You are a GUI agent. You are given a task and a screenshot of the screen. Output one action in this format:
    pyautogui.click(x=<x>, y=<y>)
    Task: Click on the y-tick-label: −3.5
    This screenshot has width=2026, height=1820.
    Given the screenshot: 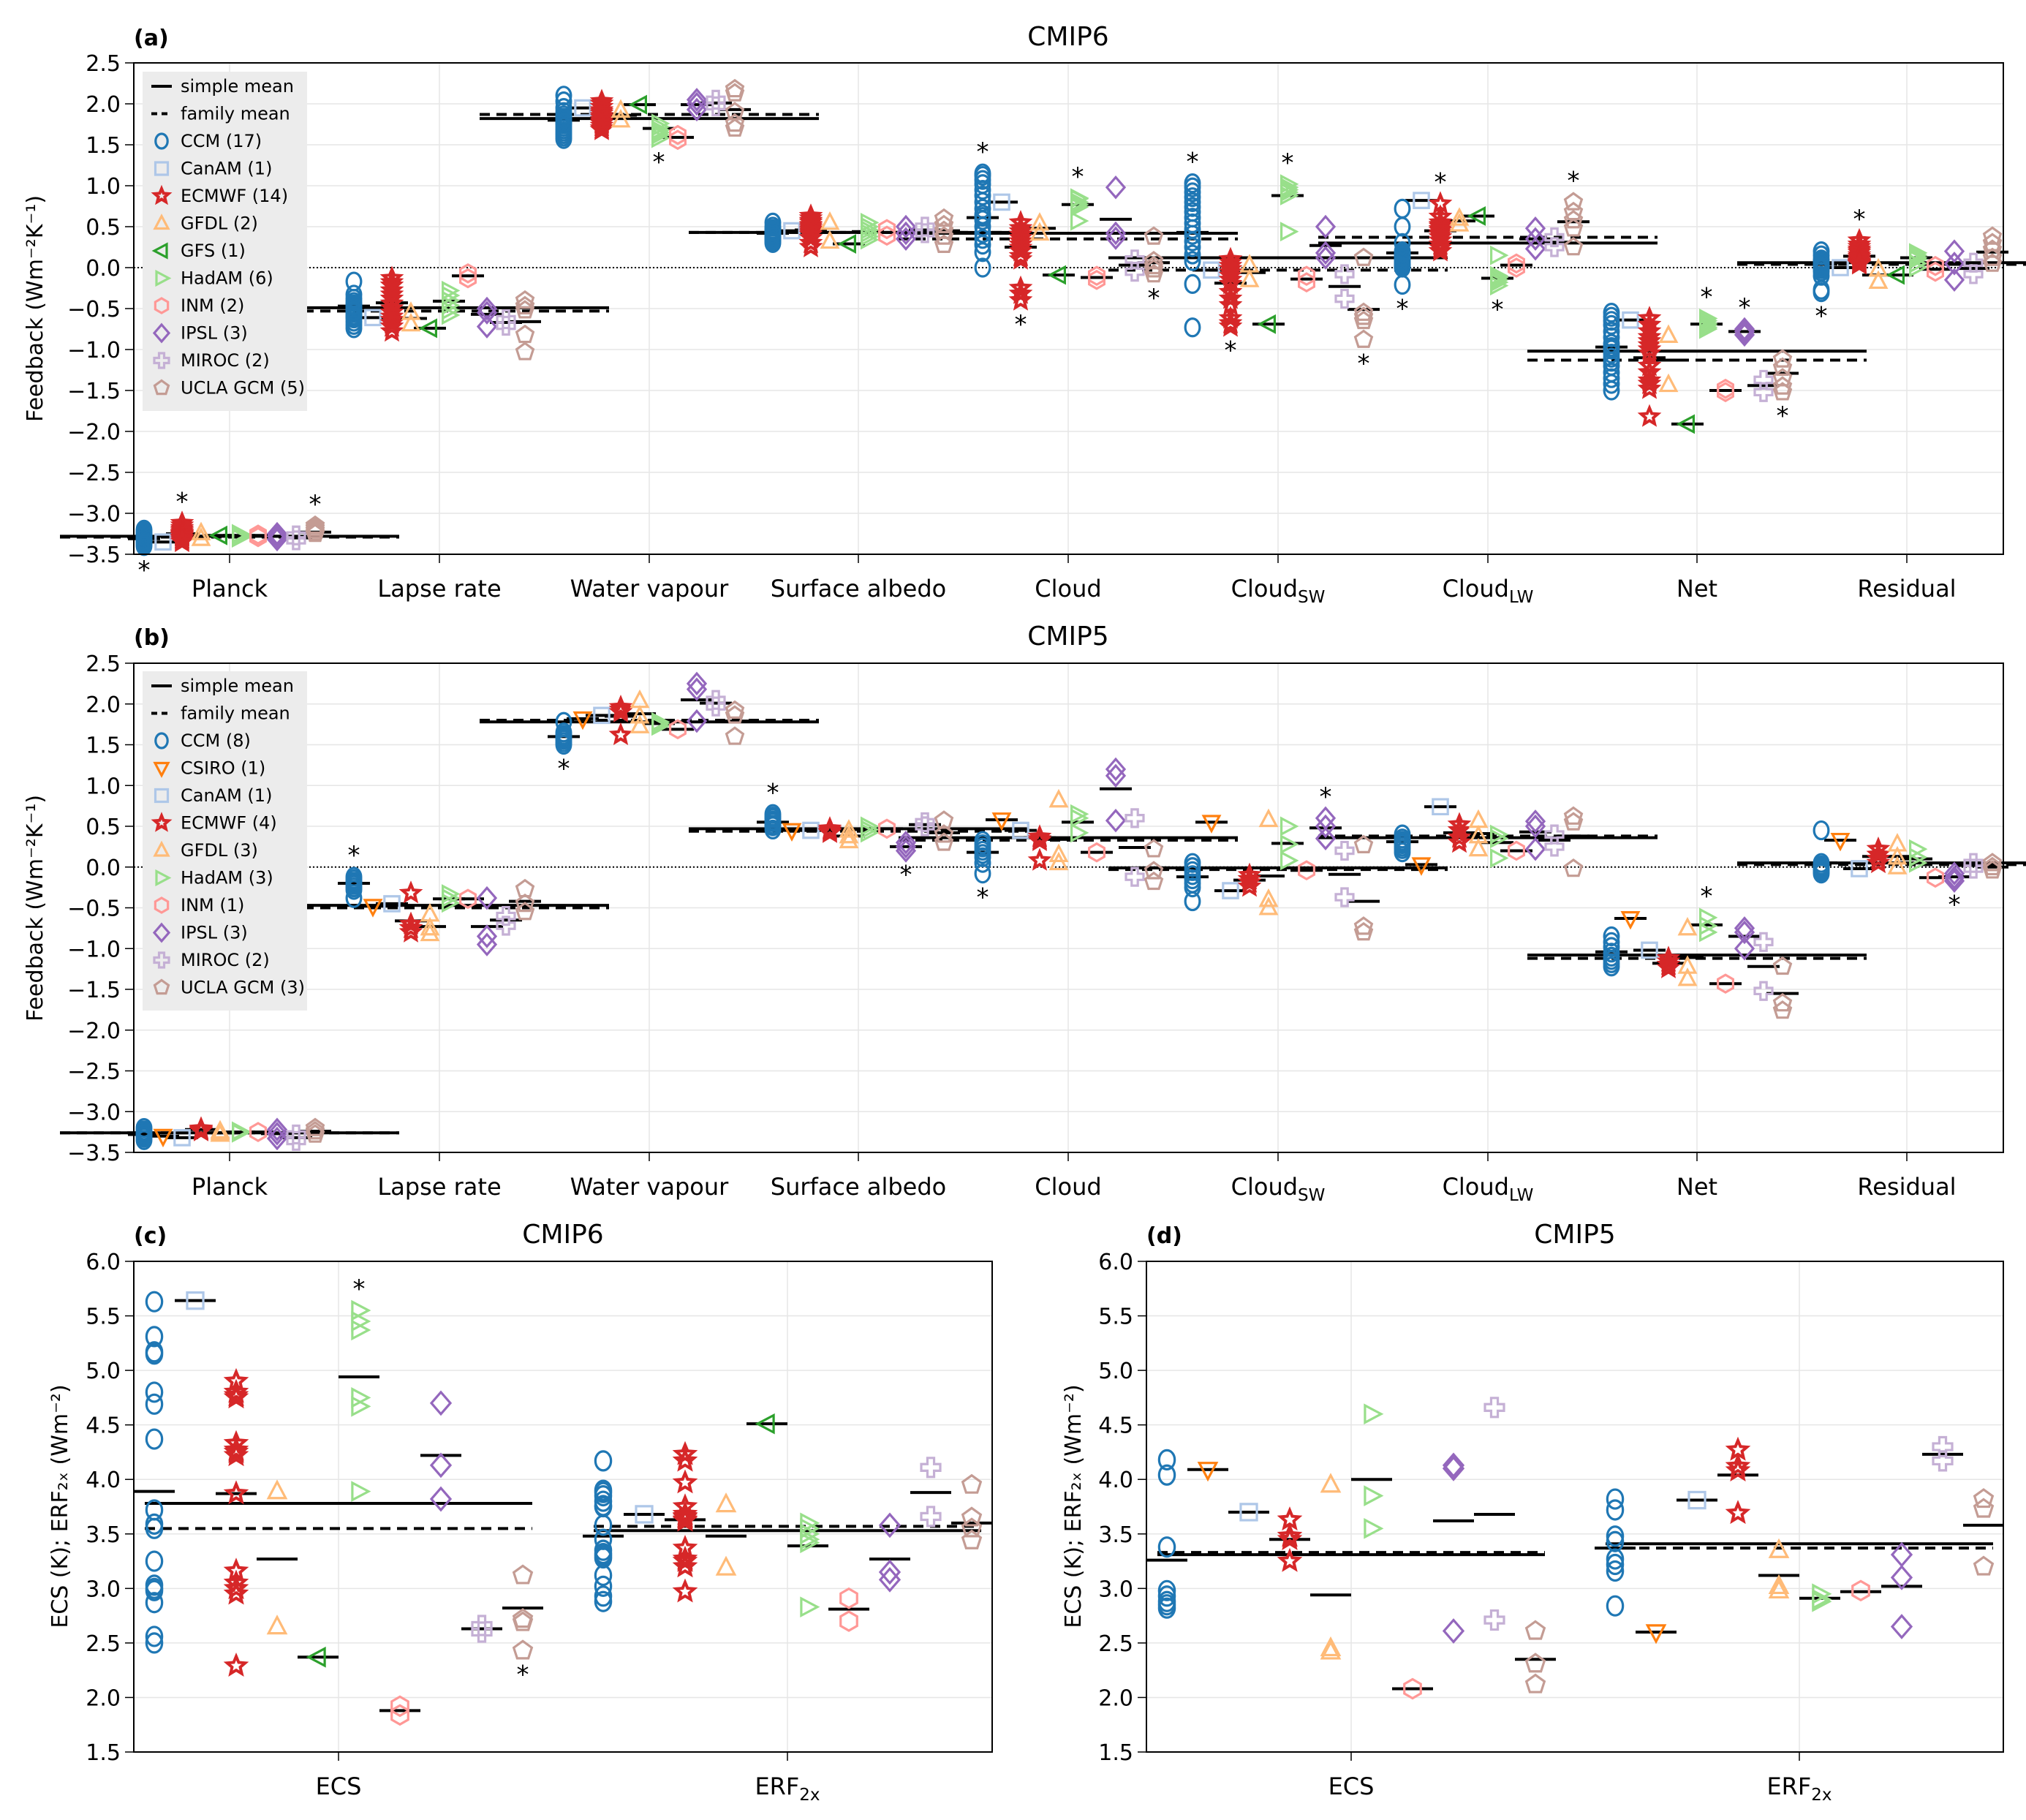 What is the action you would take?
    pyautogui.click(x=94, y=556)
    